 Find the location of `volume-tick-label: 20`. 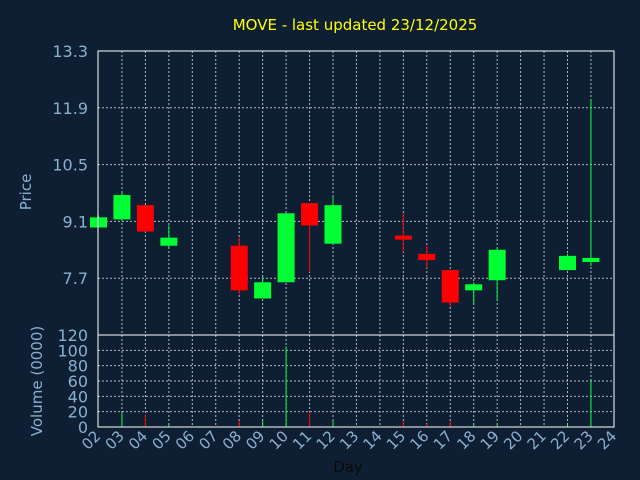

volume-tick-label: 20 is located at coordinates (78, 412).